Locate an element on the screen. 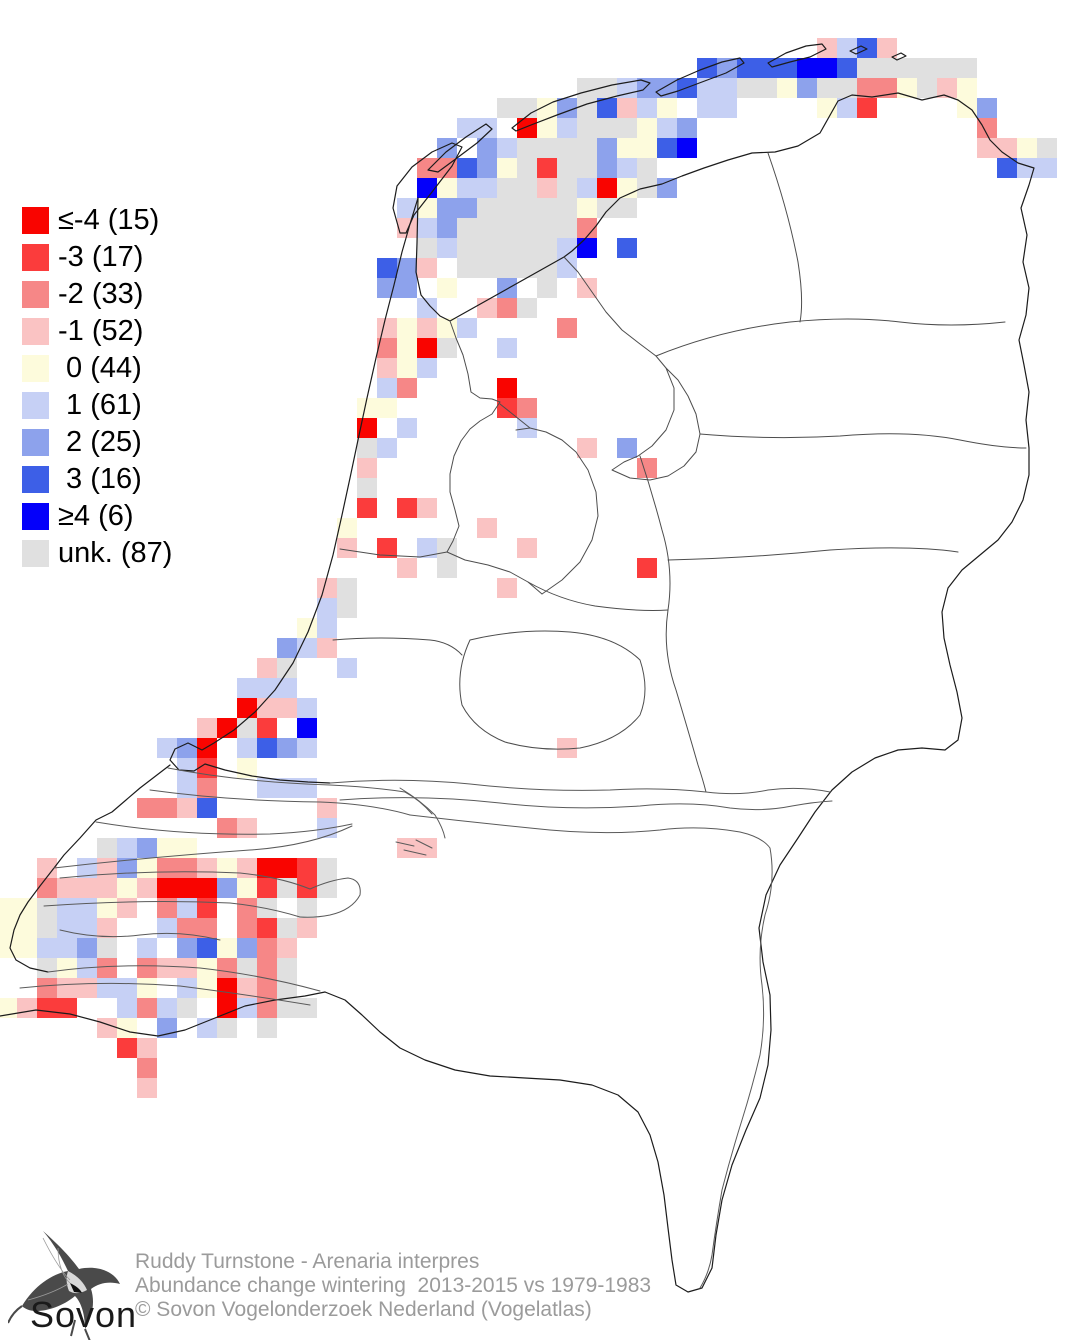 This screenshot has height=1340, width=1074. belgian-border-outline is located at coordinates (163, 1014).